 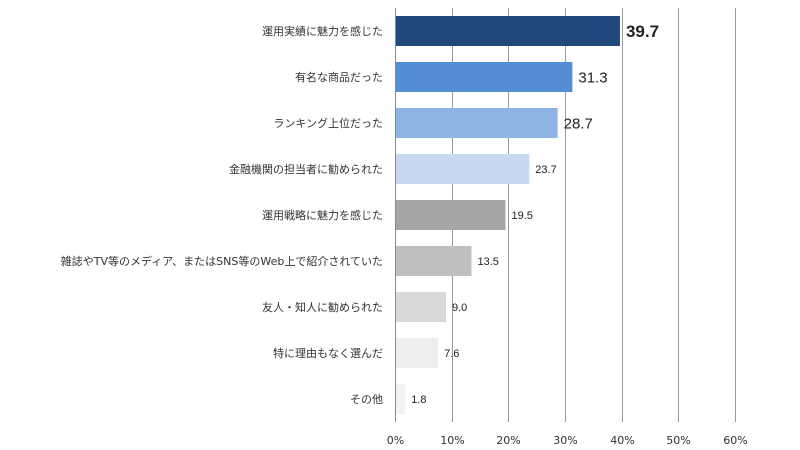 I want to click on category-label: ランキング上位だった, so click(x=328, y=123).